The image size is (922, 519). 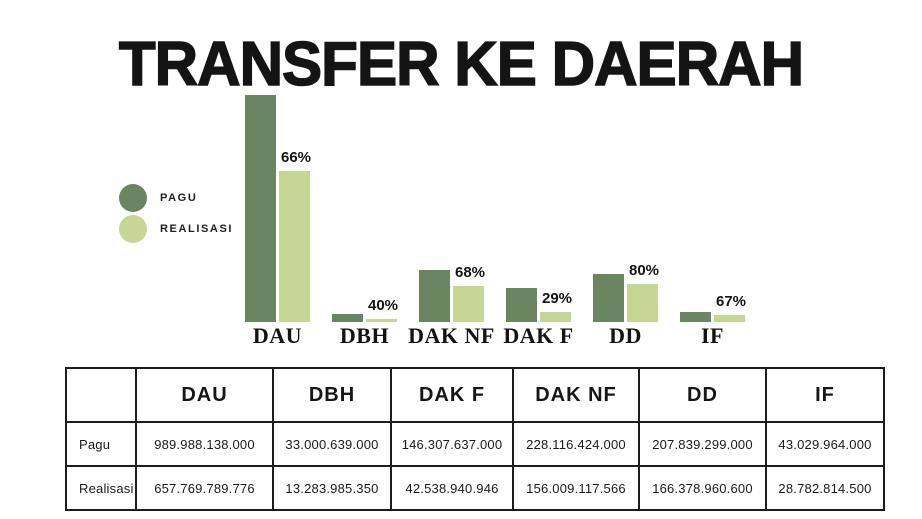 I want to click on table-cell-pagu-dd: 207.839.299.000, so click(x=702, y=444).